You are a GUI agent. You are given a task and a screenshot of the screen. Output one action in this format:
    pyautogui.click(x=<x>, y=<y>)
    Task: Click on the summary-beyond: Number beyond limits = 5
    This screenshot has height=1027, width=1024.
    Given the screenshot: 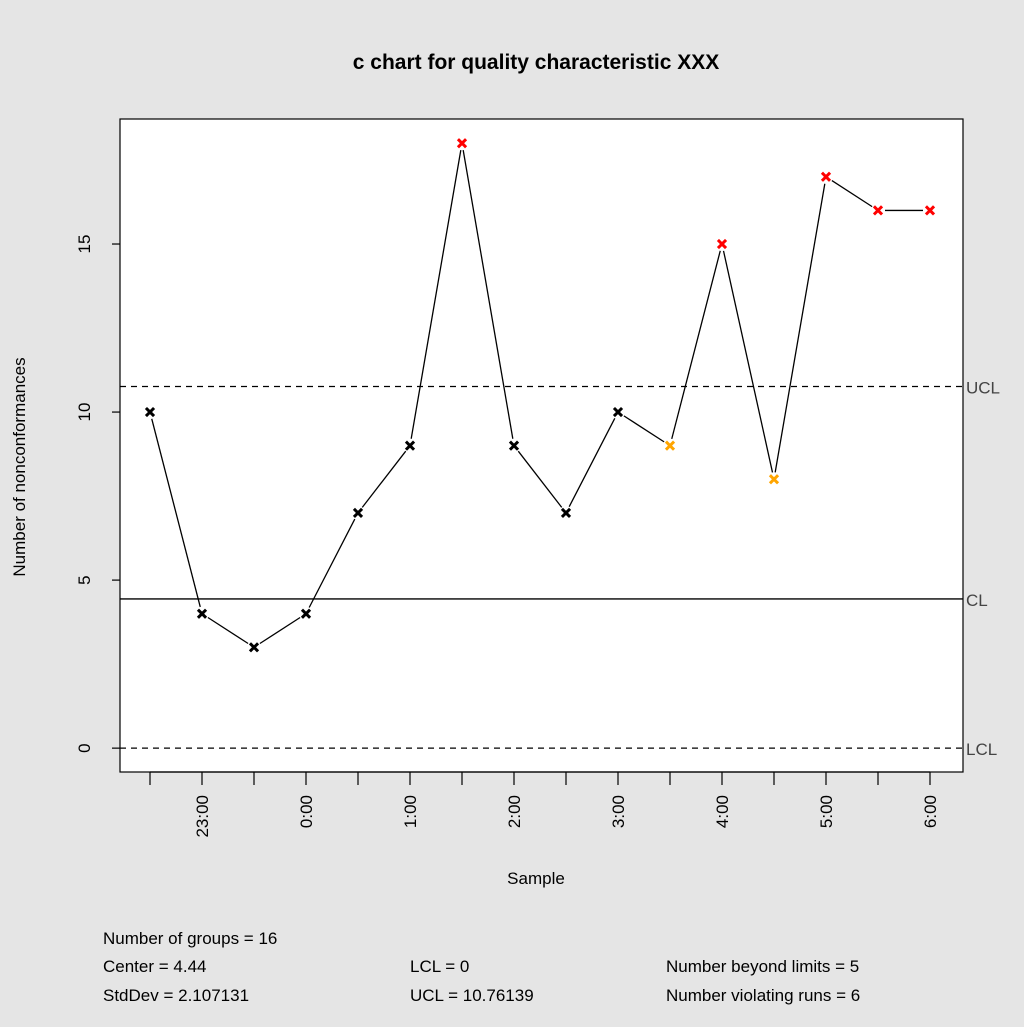 What is the action you would take?
    pyautogui.click(x=762, y=966)
    